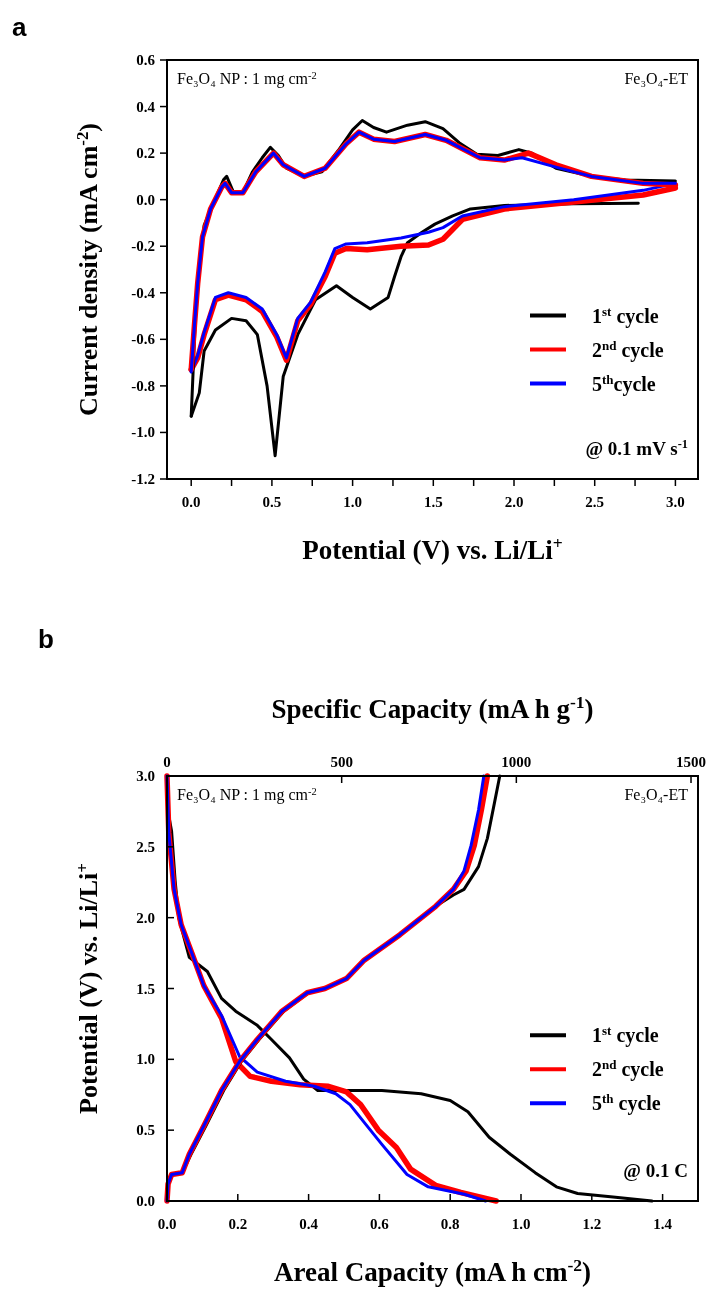 This screenshot has width=716, height=1302. Describe the element at coordinates (341, 762) in the screenshot. I see `x2-tick-label: 500` at that location.